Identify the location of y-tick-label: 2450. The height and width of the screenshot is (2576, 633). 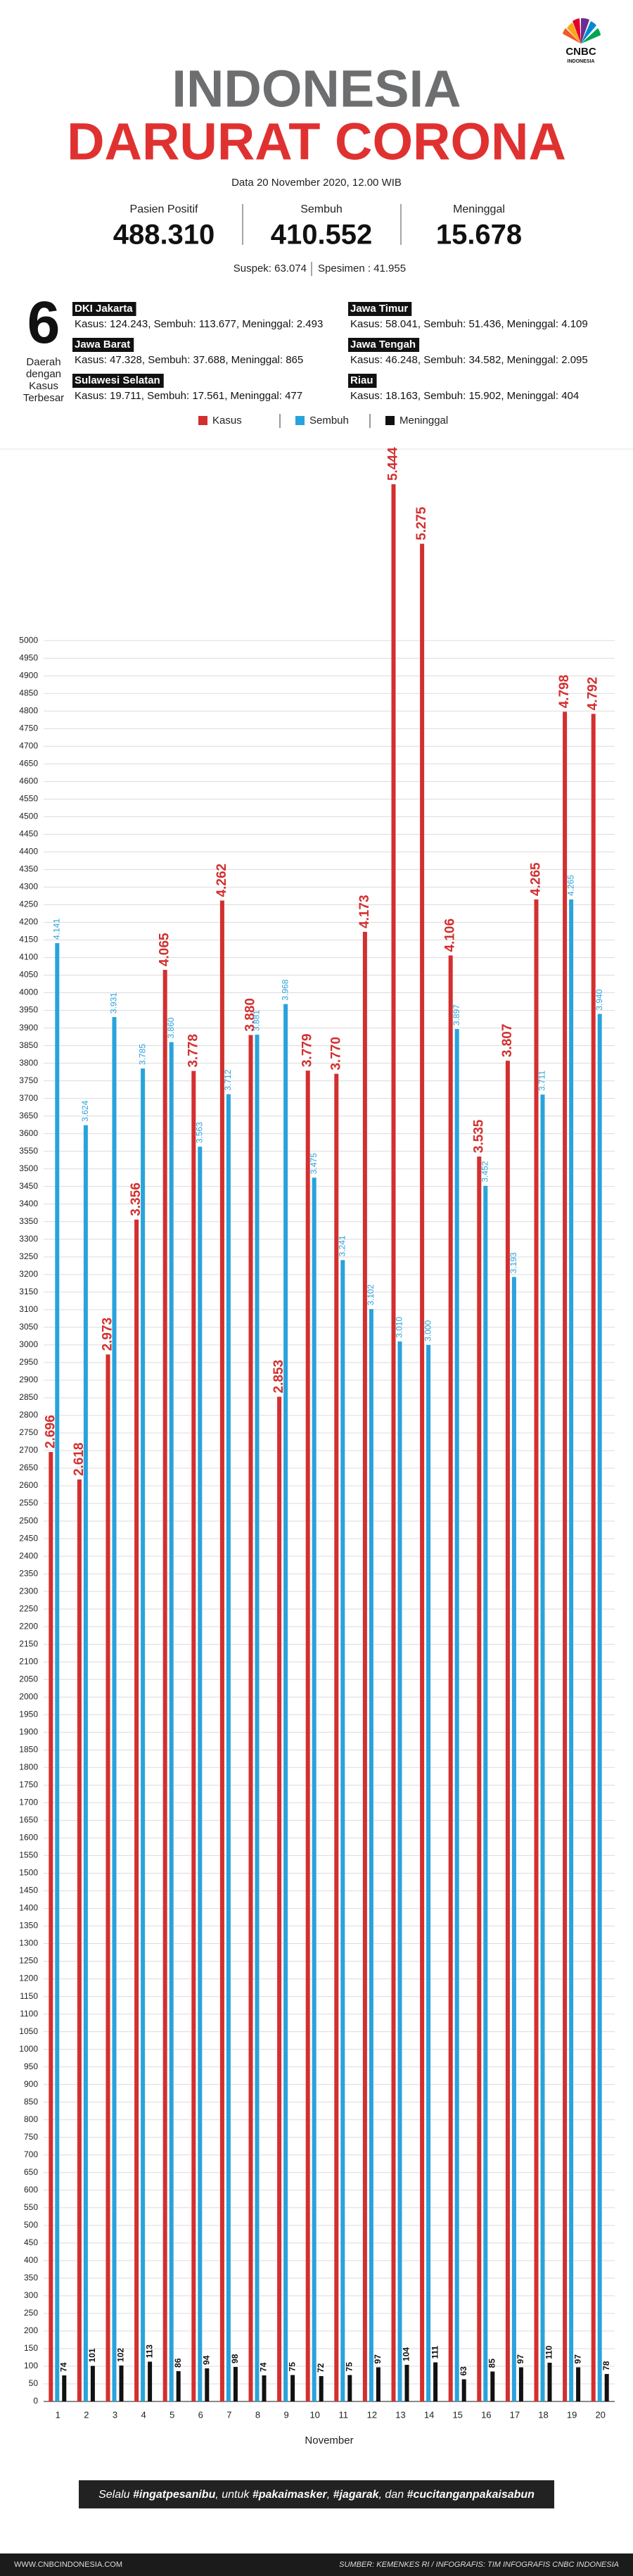
(28, 1538).